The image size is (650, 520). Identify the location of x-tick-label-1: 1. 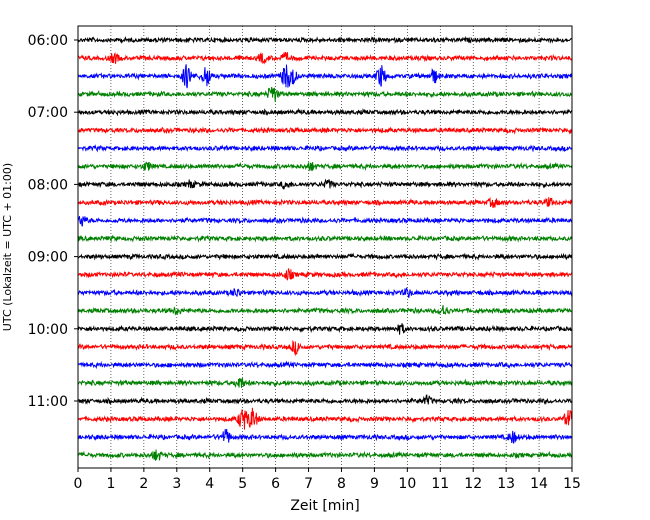
(110, 484).